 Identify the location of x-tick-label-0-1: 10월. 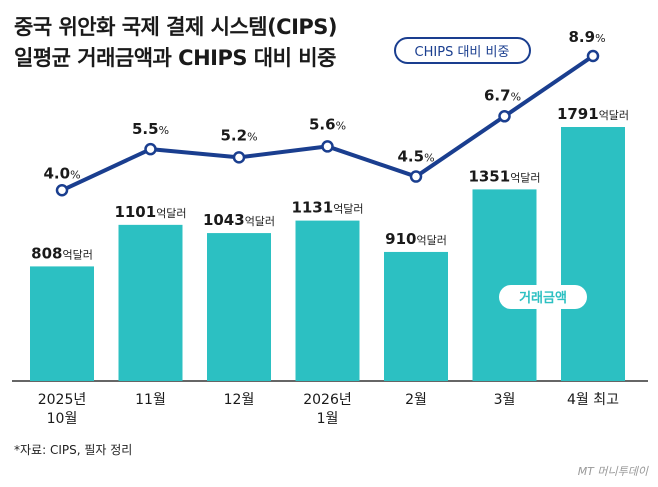
(62, 419).